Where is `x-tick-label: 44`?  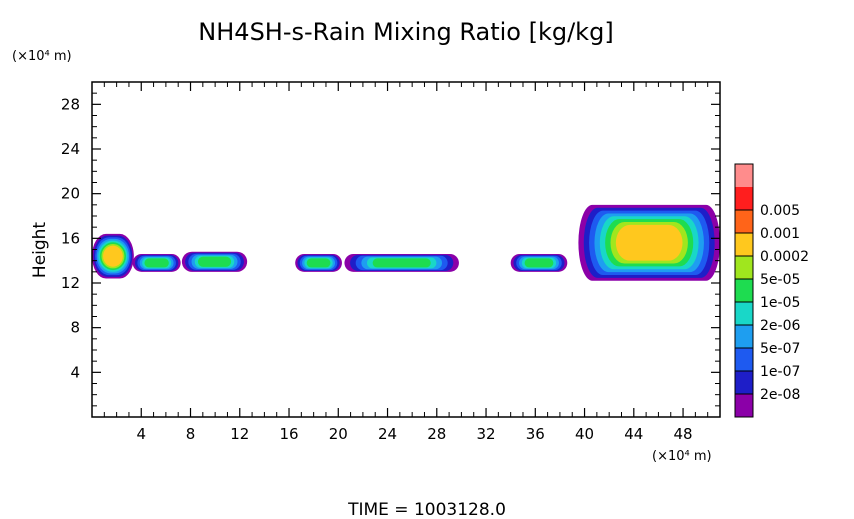
x-tick-label: 44 is located at coordinates (633, 434).